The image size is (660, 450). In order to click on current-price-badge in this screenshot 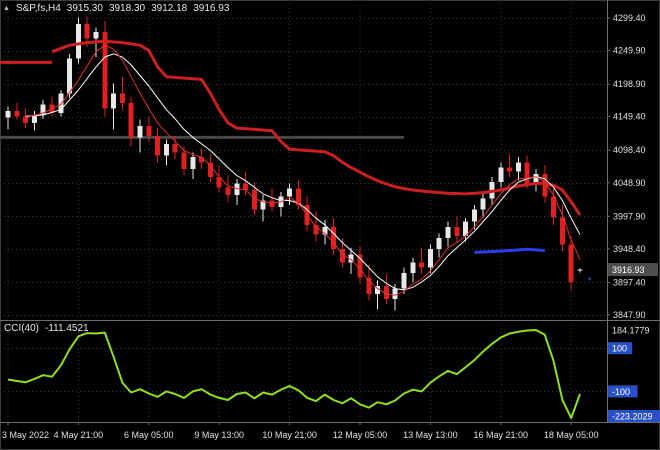, I will do `click(633, 270)`.